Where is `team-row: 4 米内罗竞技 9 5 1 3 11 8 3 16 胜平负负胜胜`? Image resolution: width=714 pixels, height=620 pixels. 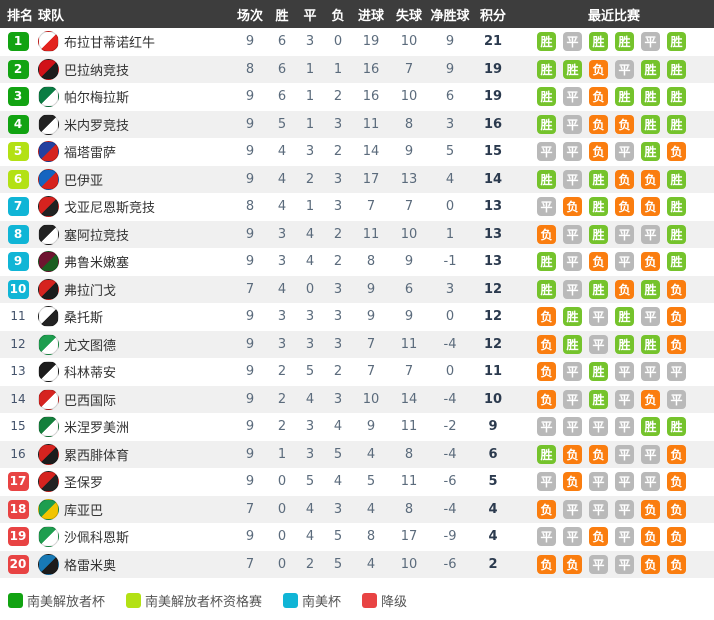
team-row: 4 米内罗竞技 9 5 1 3 11 8 3 16 胜平负负胜胜 is located at coordinates (357, 124).